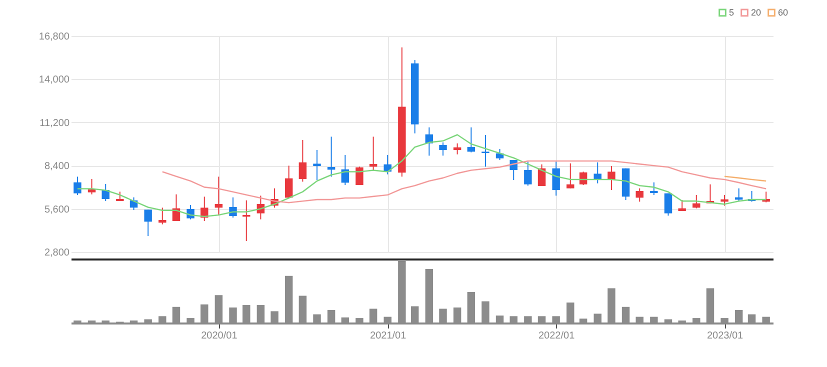 This screenshot has height=367, width=827. I want to click on x-tick-label: 2020/01, so click(219, 336).